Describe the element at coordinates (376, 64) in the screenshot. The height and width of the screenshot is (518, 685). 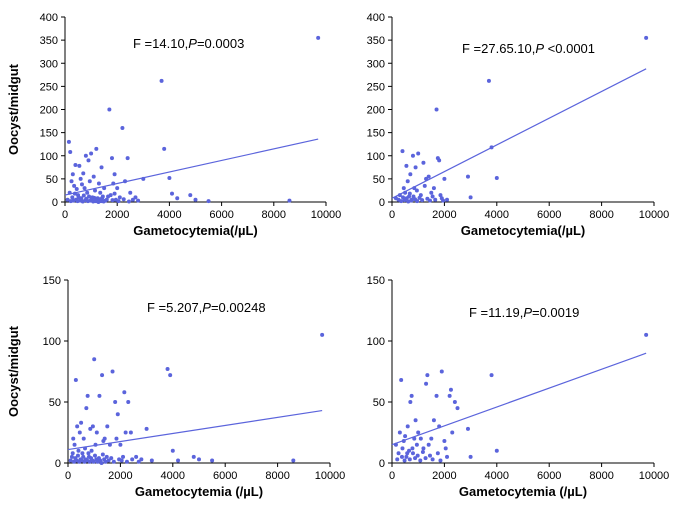
I see `y-tick-label: 300` at that location.